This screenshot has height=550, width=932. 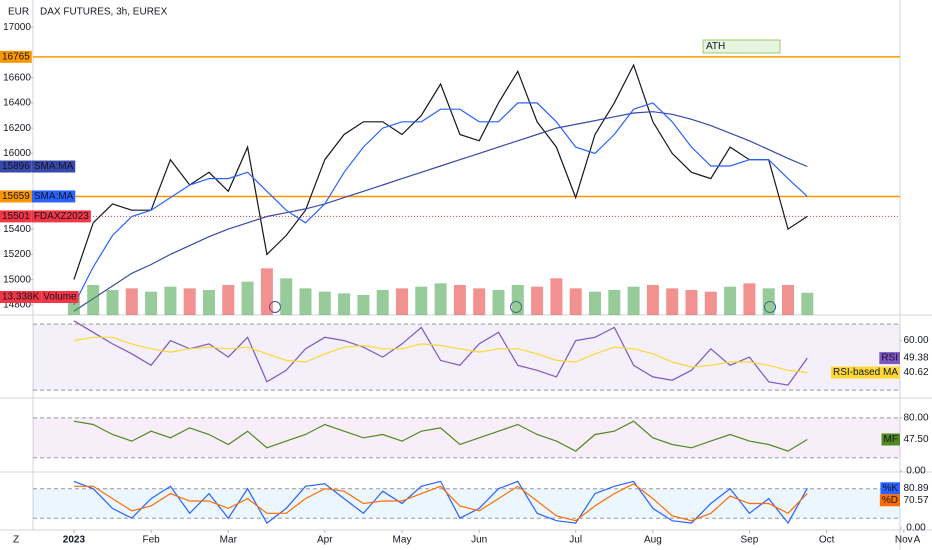 I want to click on y-tick-label: 15400, so click(x=17, y=229).